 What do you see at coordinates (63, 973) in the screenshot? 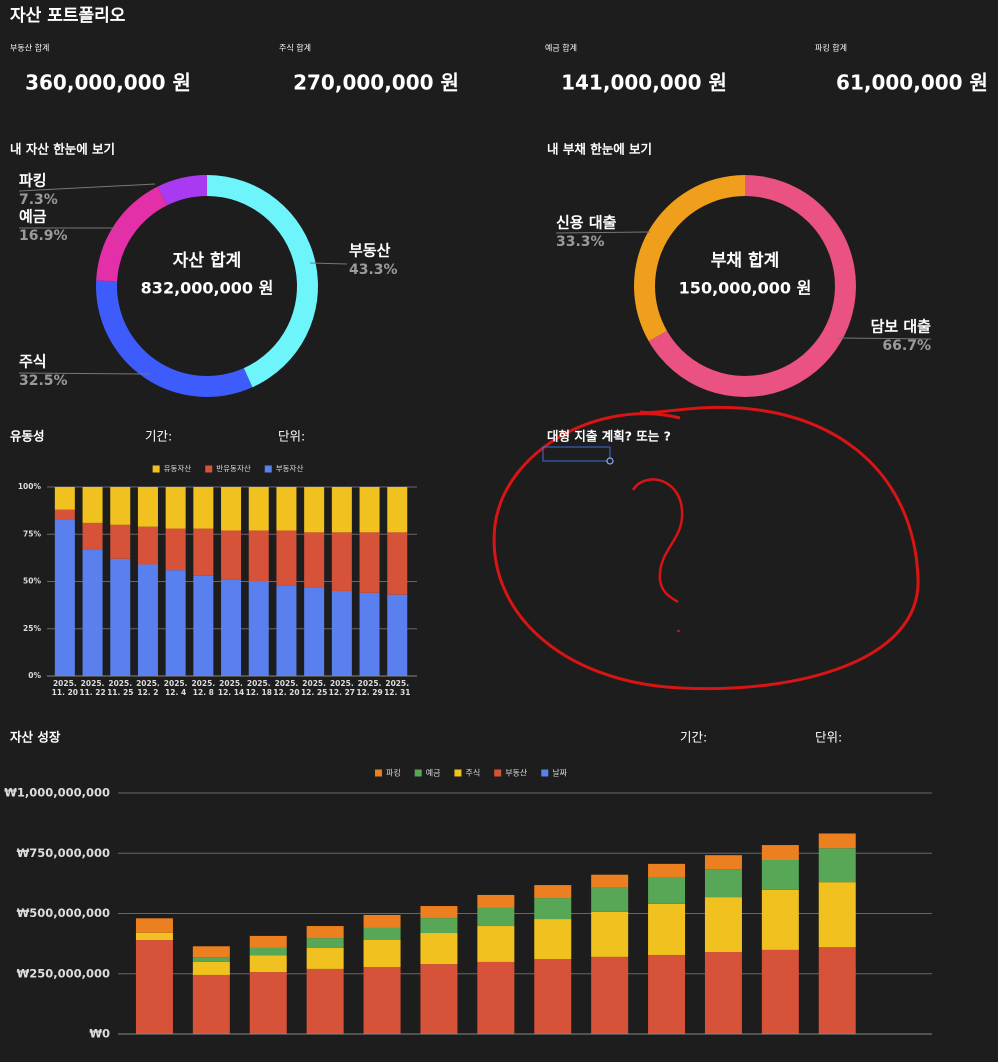
I see `y-tick-label: ₩250,000,000` at bounding box center [63, 973].